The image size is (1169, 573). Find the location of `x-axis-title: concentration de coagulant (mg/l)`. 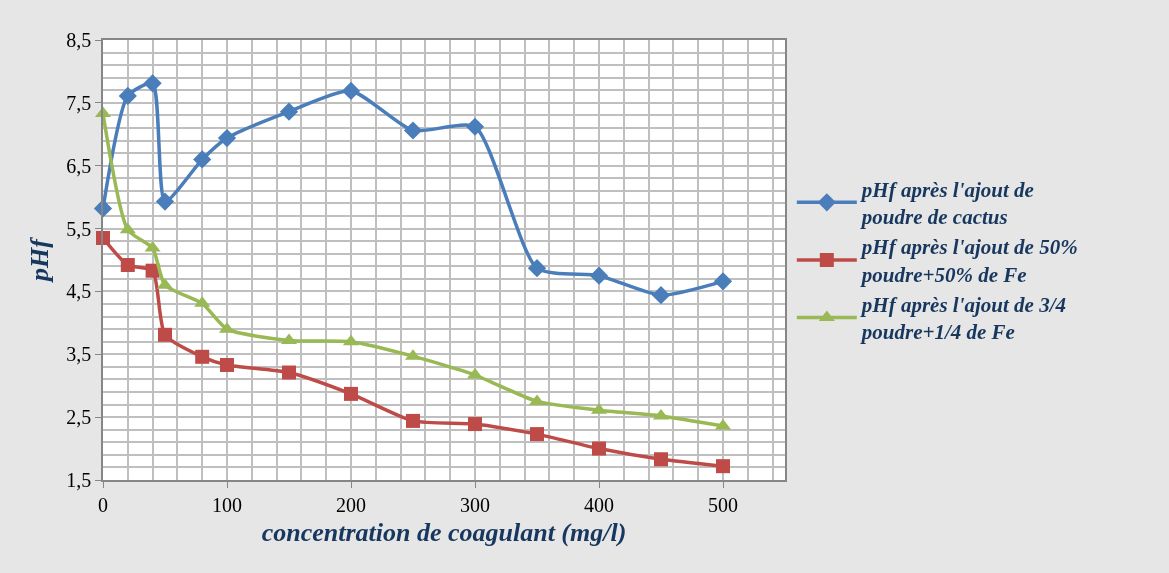

x-axis-title: concentration de coagulant (mg/l) is located at coordinates (444, 532).